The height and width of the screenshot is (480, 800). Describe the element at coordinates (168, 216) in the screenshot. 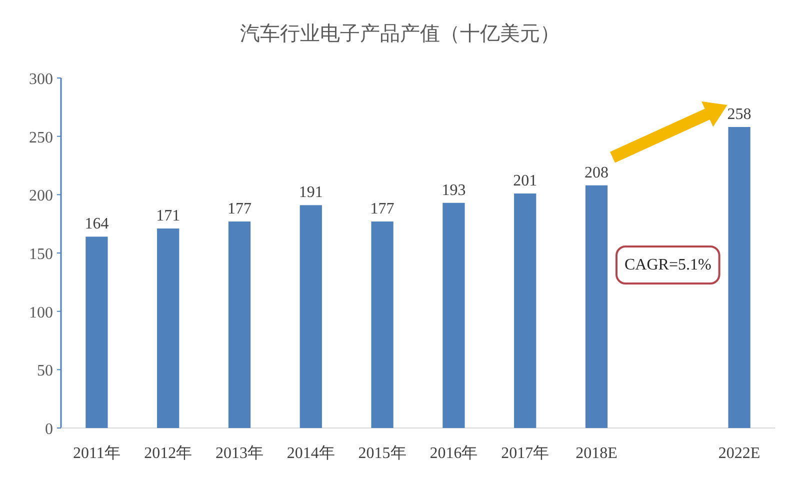

I see `data-label: 171` at that location.